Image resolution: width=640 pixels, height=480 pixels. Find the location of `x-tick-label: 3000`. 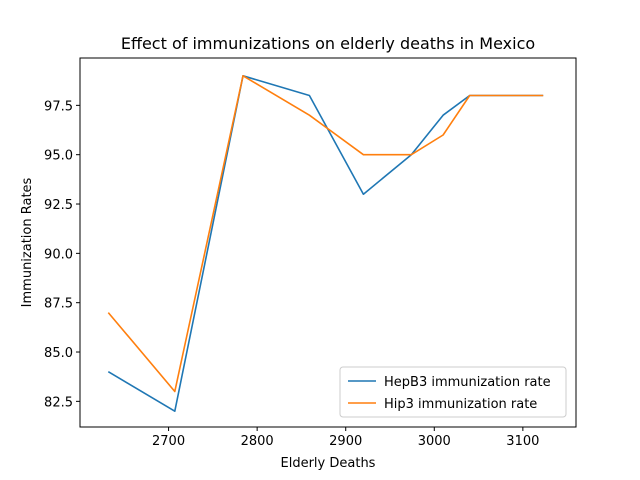

x-tick-label: 3000 is located at coordinates (434, 441).